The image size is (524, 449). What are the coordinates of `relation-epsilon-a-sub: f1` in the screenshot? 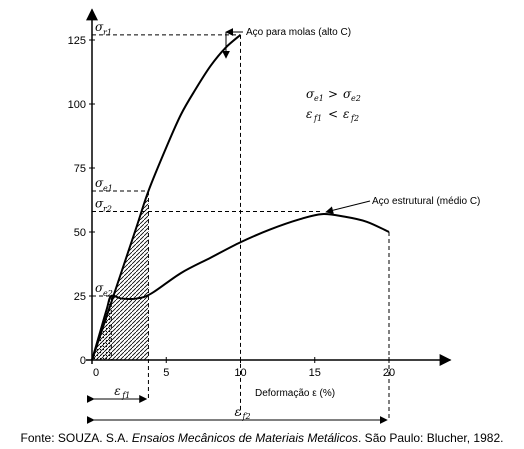 It's located at (317, 118).